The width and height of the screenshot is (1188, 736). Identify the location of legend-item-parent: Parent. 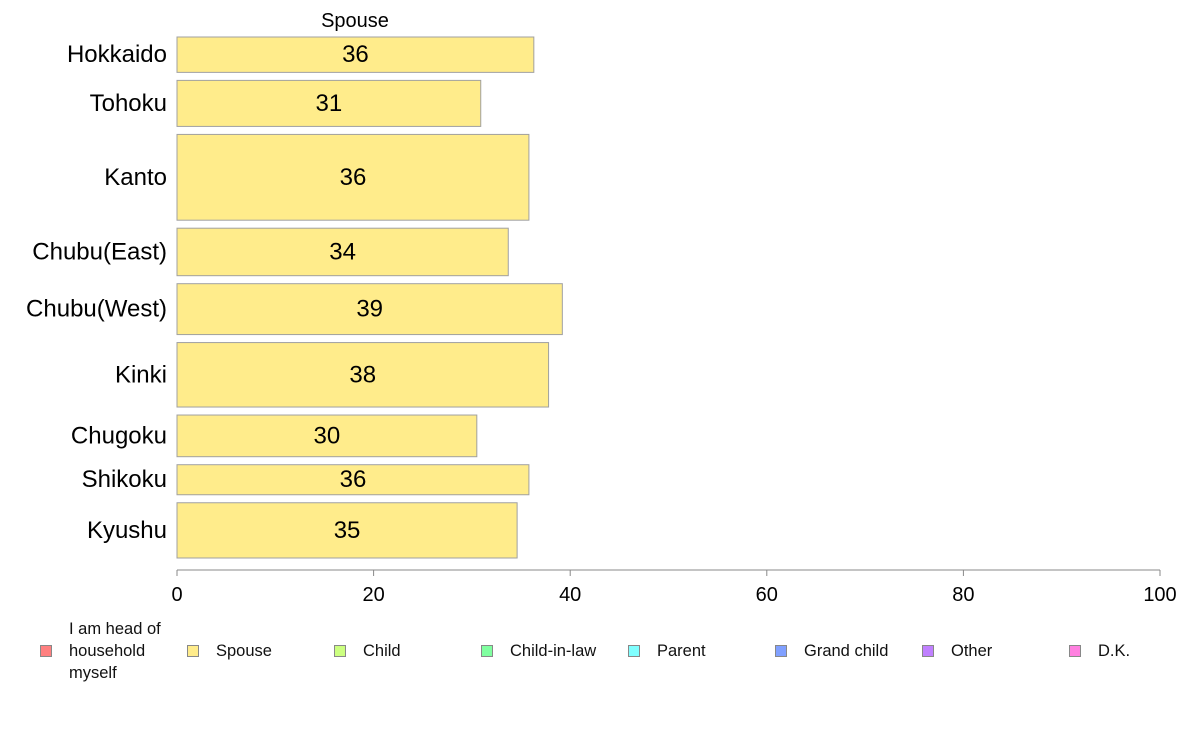
(667, 651).